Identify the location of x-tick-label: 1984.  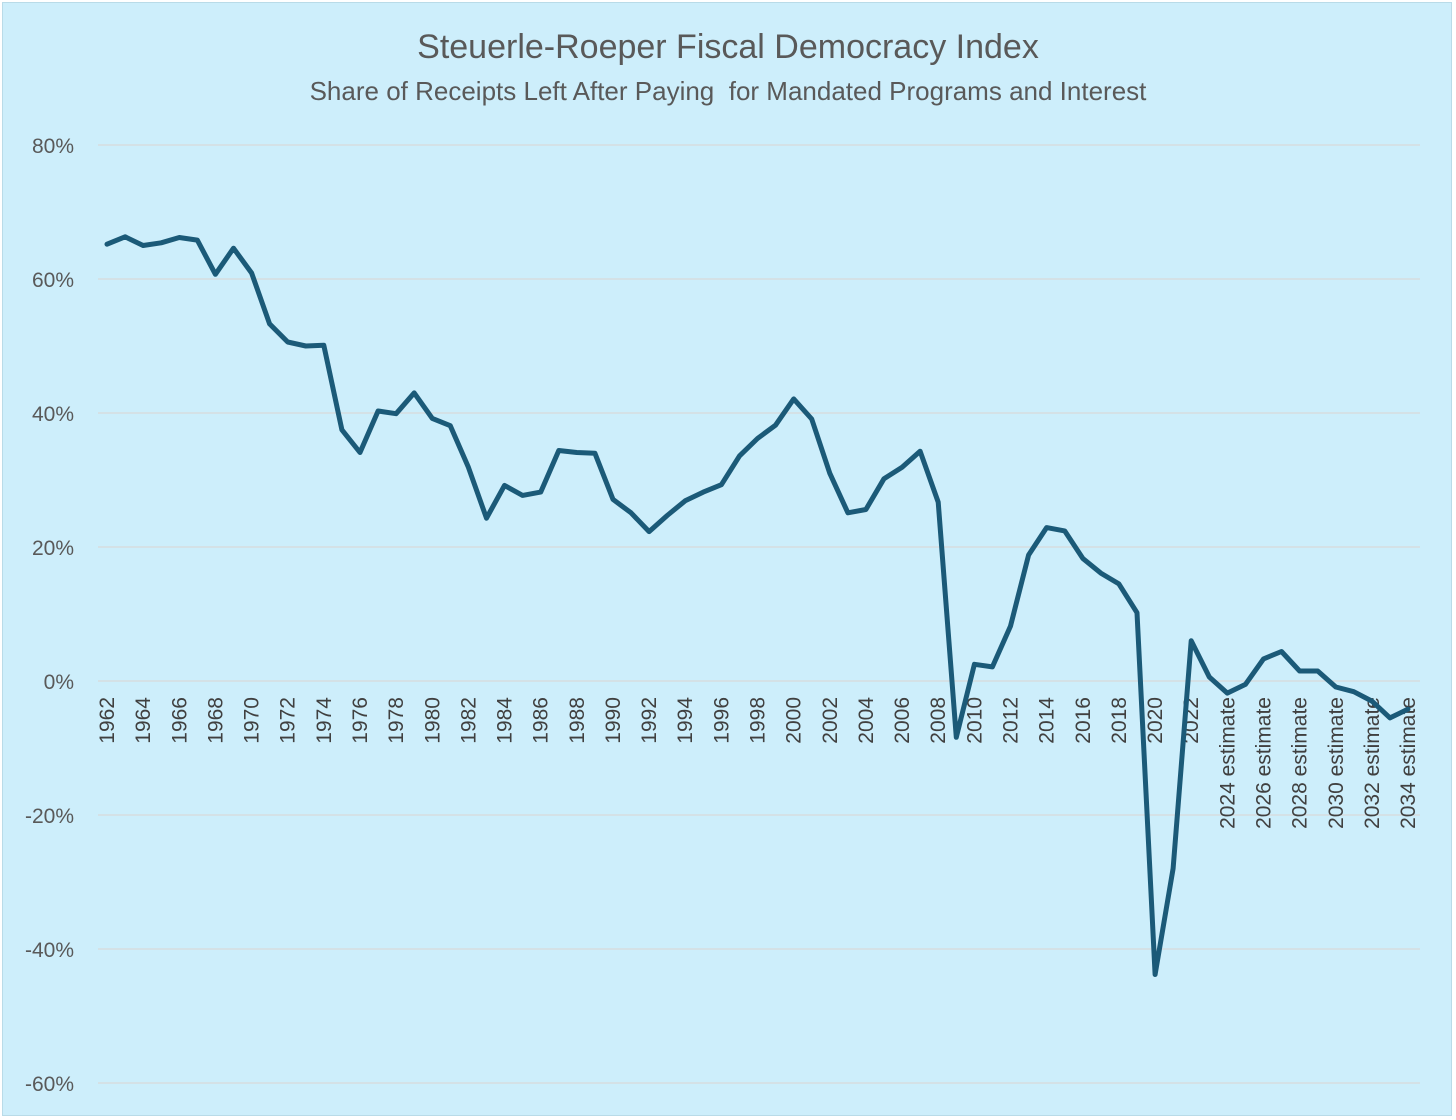
(505, 720).